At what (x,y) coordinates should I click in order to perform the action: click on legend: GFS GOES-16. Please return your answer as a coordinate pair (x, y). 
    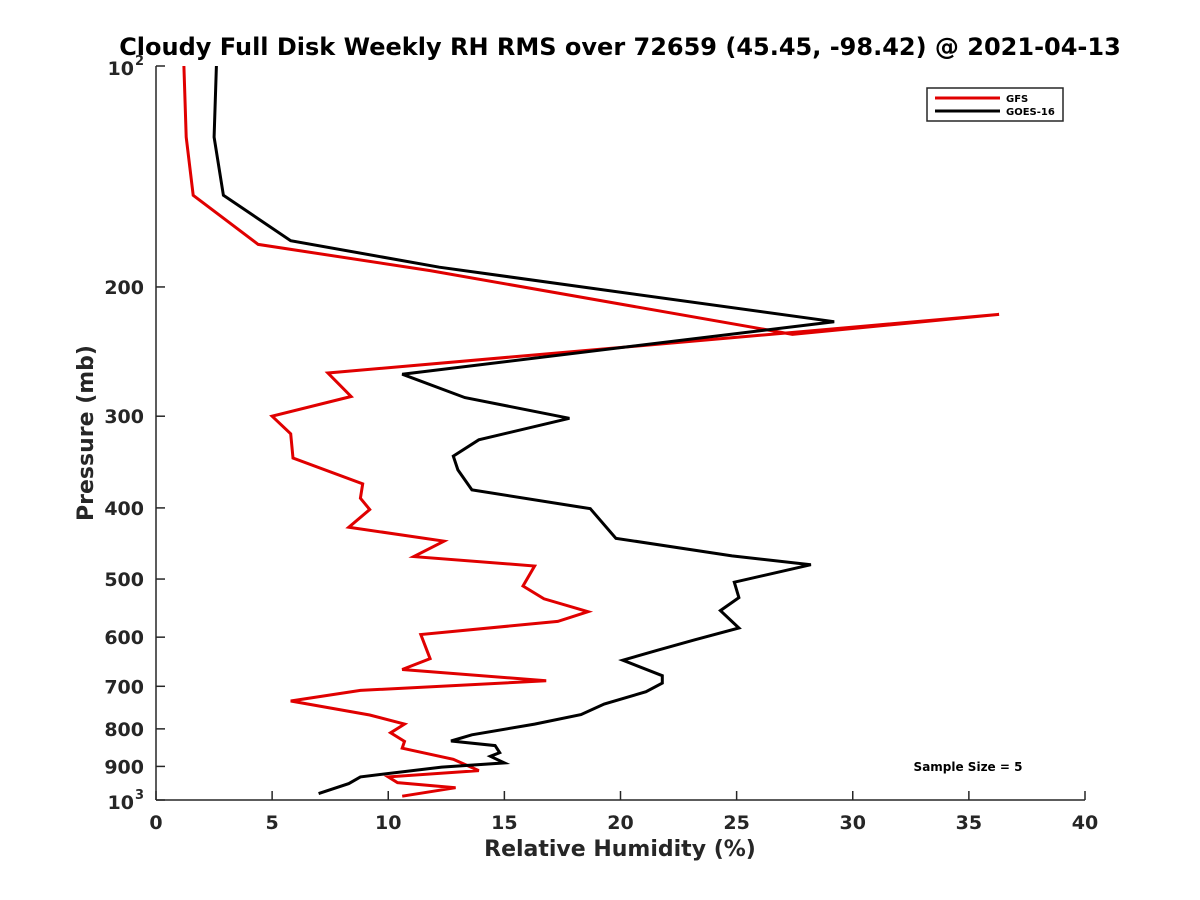
    Looking at the image, I should click on (995, 104).